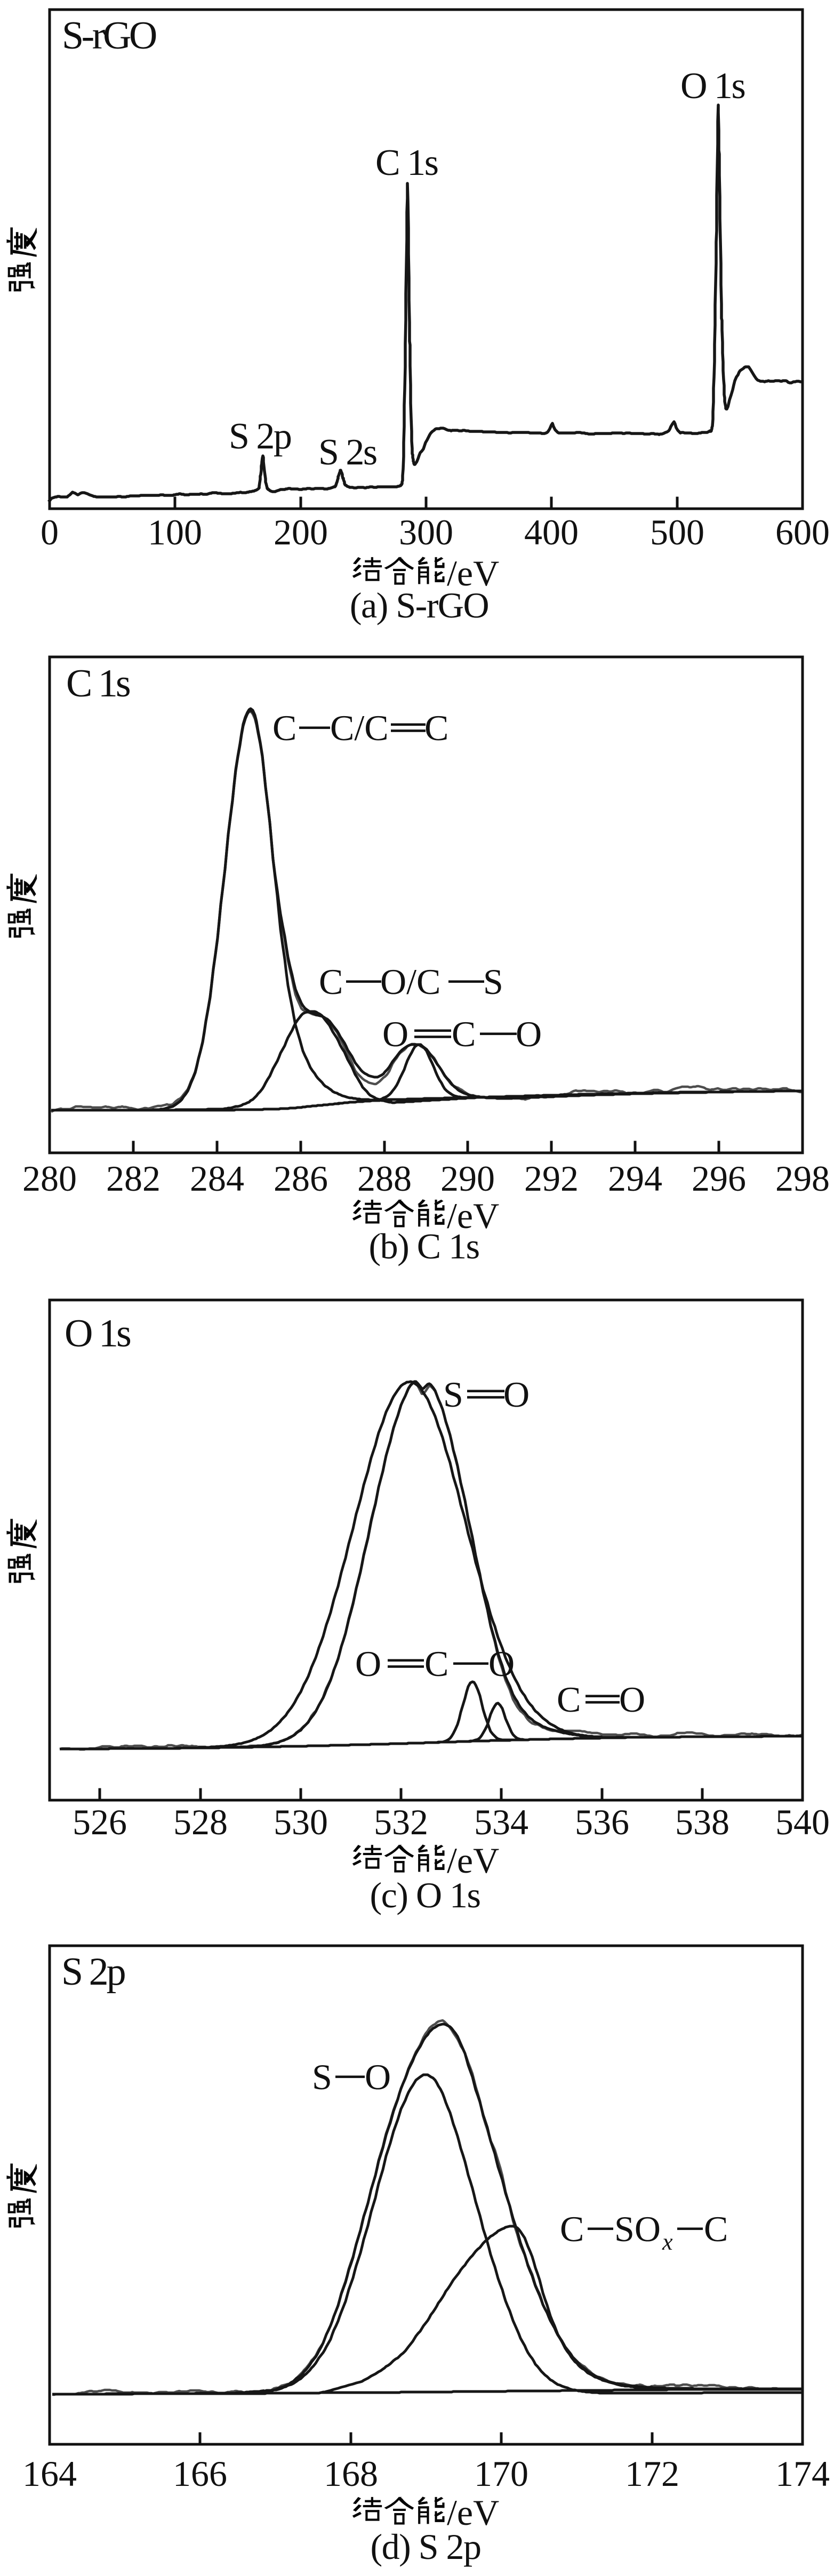 The image size is (834, 2576). Describe the element at coordinates (50, 1178) in the screenshot. I see `svg-text: 280` at that location.